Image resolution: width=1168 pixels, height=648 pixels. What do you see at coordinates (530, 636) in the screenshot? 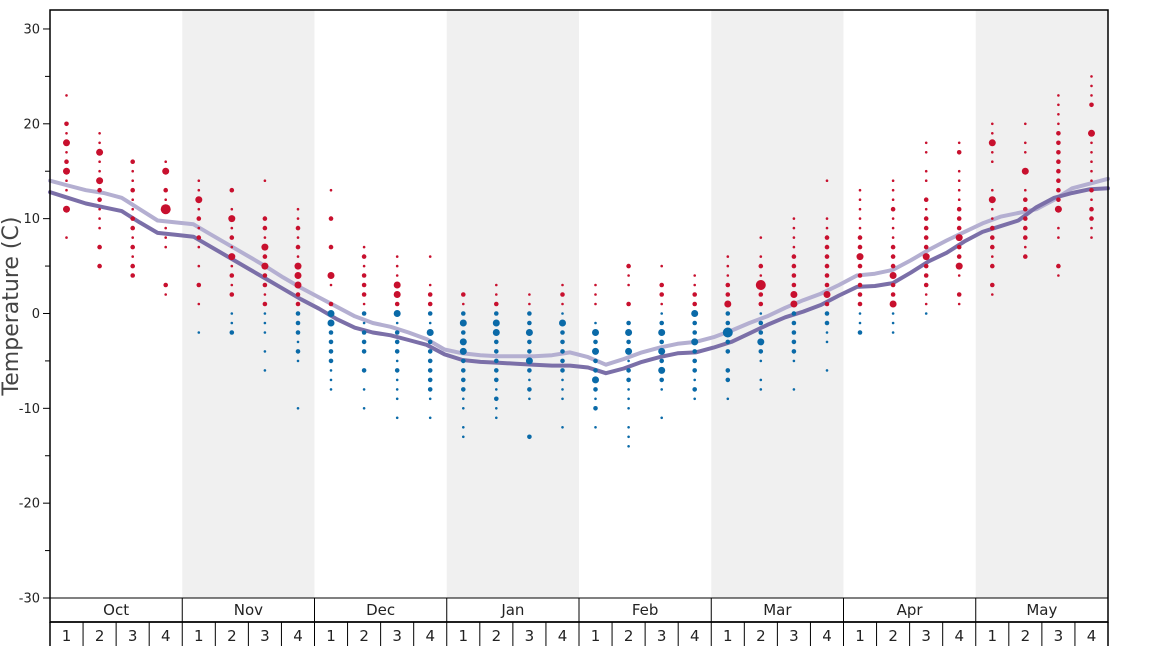
I see `week-label: 3` at bounding box center [530, 636].